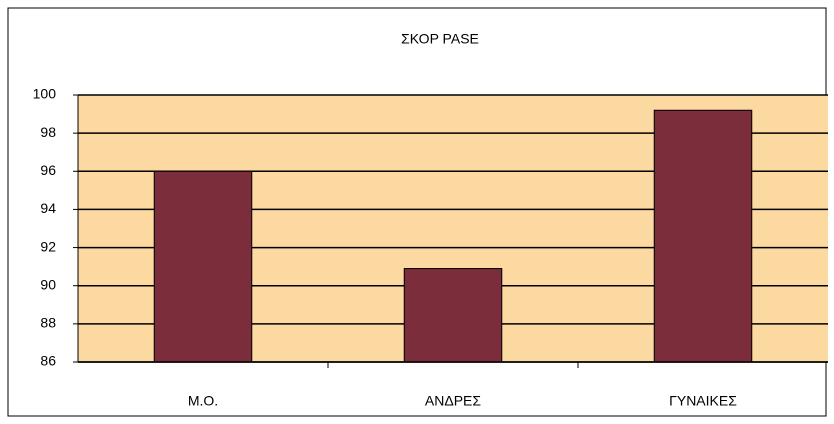 Image resolution: width=834 pixels, height=424 pixels. What do you see at coordinates (48, 361) in the screenshot?
I see `y-tick-label: 86` at bounding box center [48, 361].